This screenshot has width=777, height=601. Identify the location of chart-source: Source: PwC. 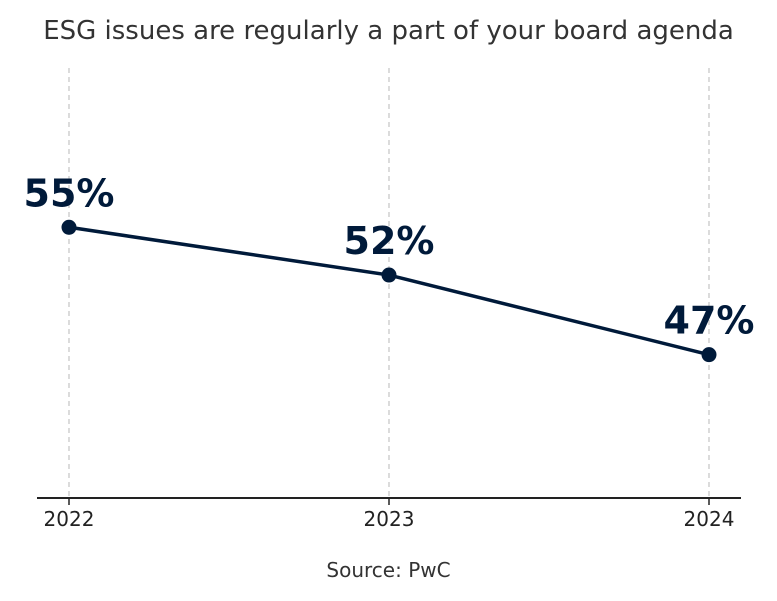
(388, 570).